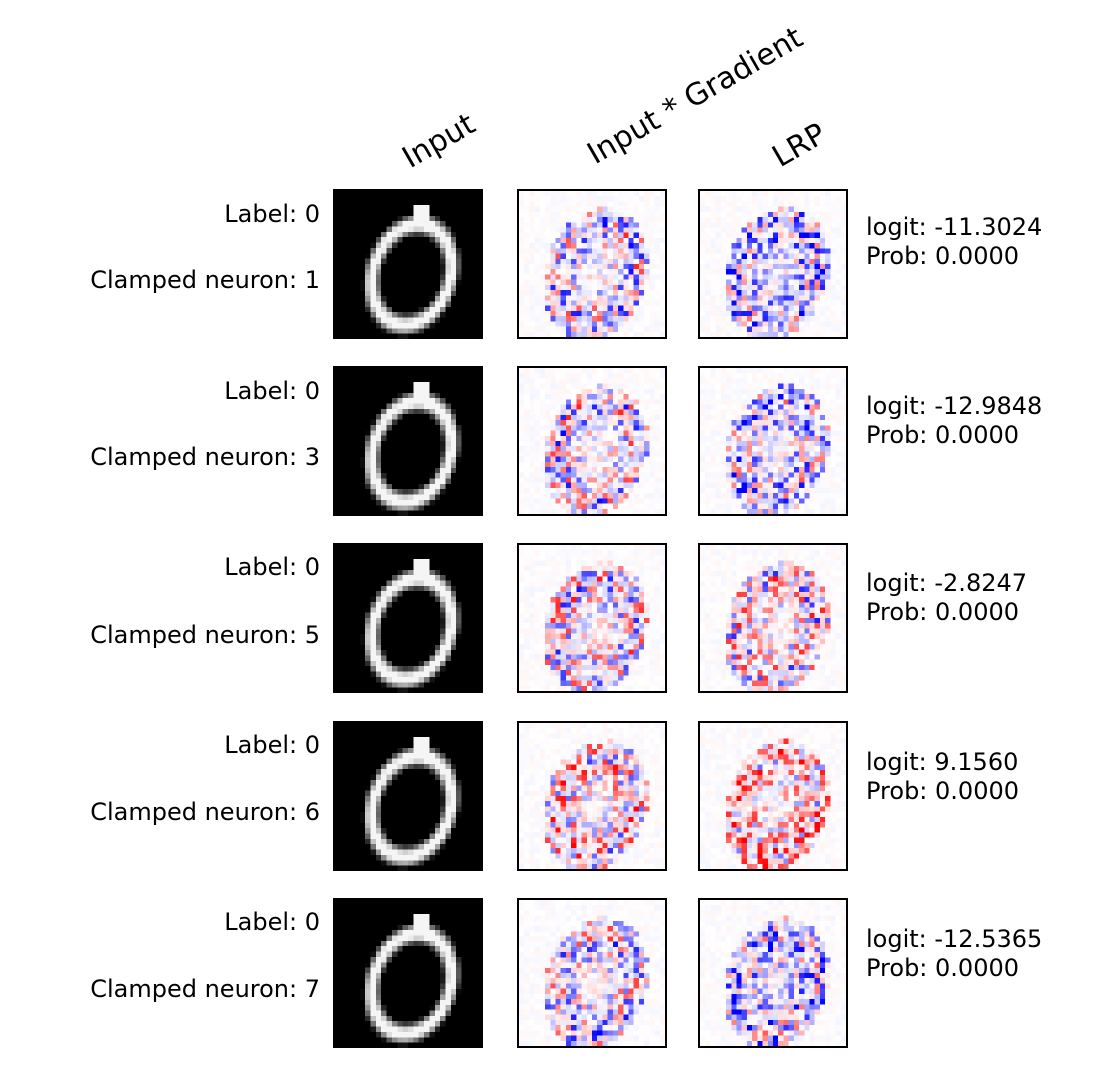 The height and width of the screenshot is (1074, 1115). Describe the element at coordinates (954, 939) in the screenshot. I see `logit-text-4: logit: -12.5365` at that location.